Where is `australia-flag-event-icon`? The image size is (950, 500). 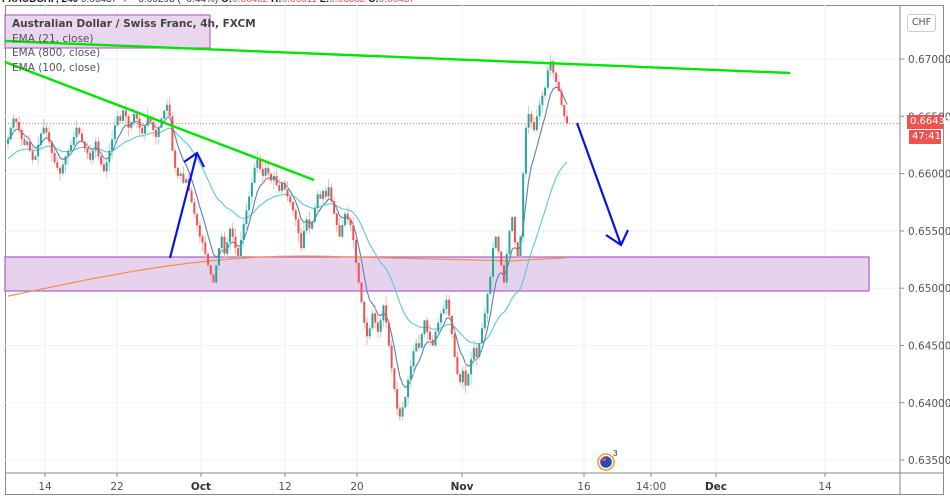 australia-flag-event-icon is located at coordinates (606, 462).